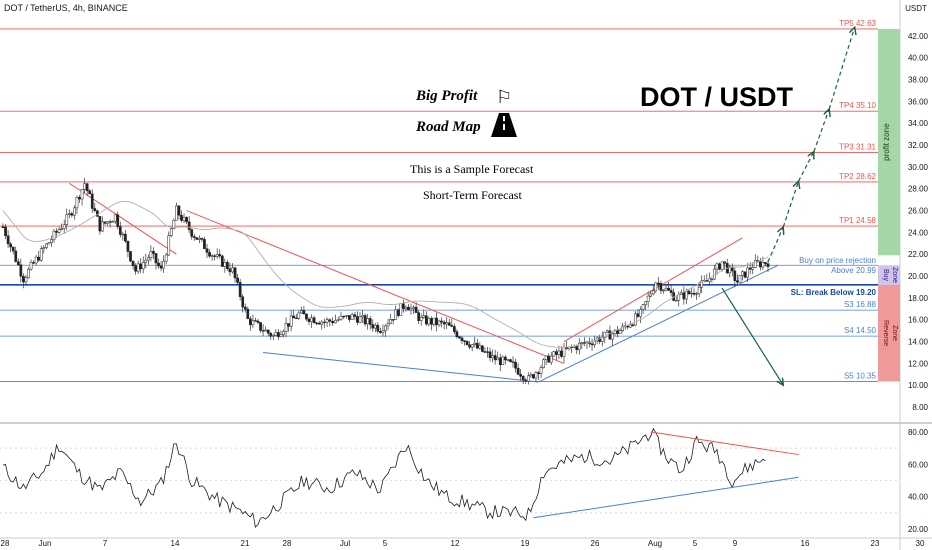 The height and width of the screenshot is (550, 932). Describe the element at coordinates (894, 275) in the screenshot. I see `zone-label: Zone` at that location.